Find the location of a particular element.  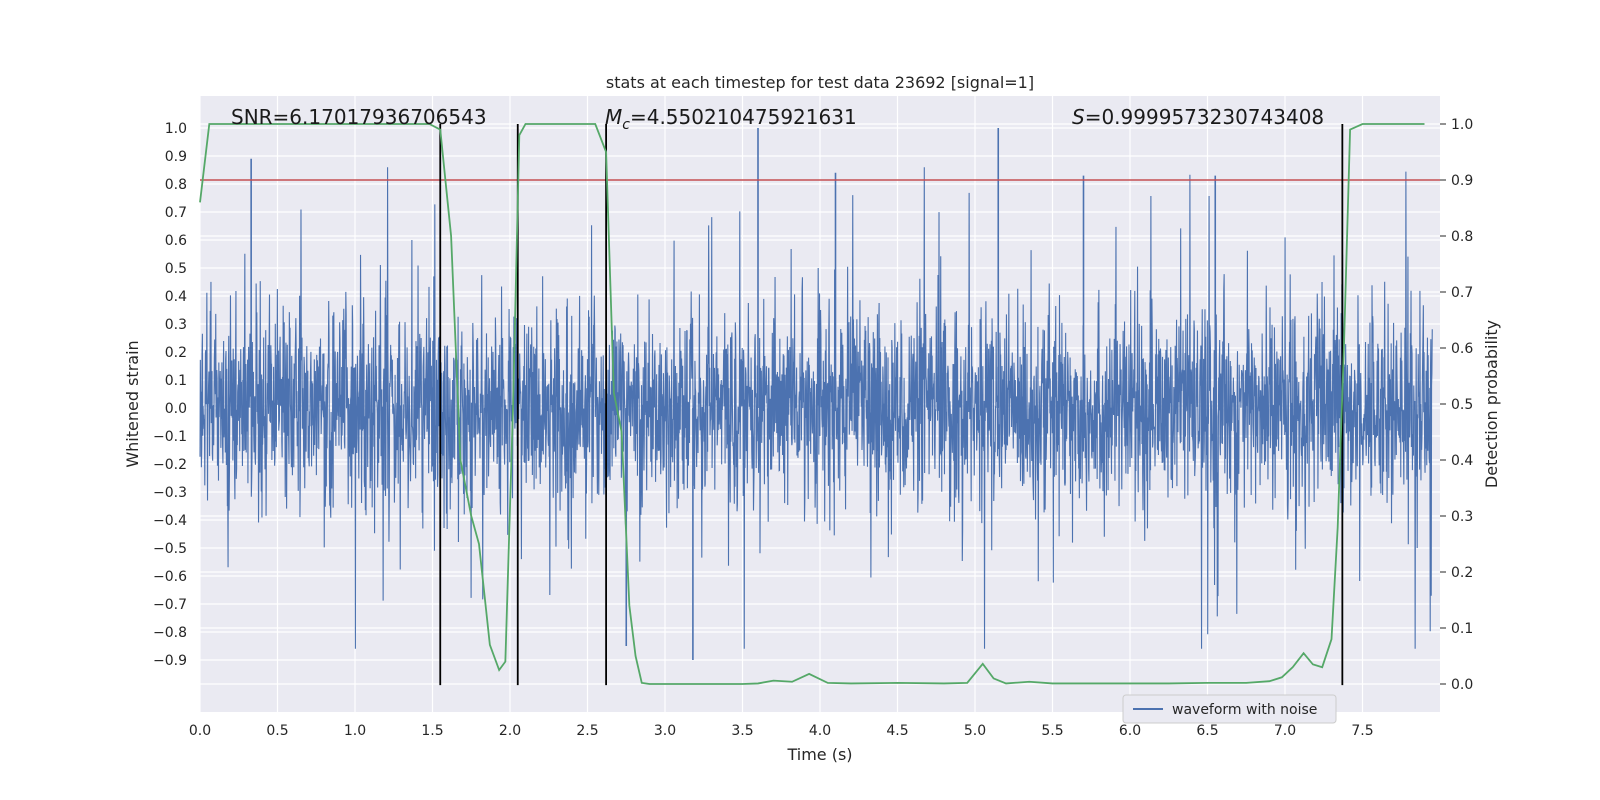

chirp-mass-symbol: M is located at coordinates (613, 117).